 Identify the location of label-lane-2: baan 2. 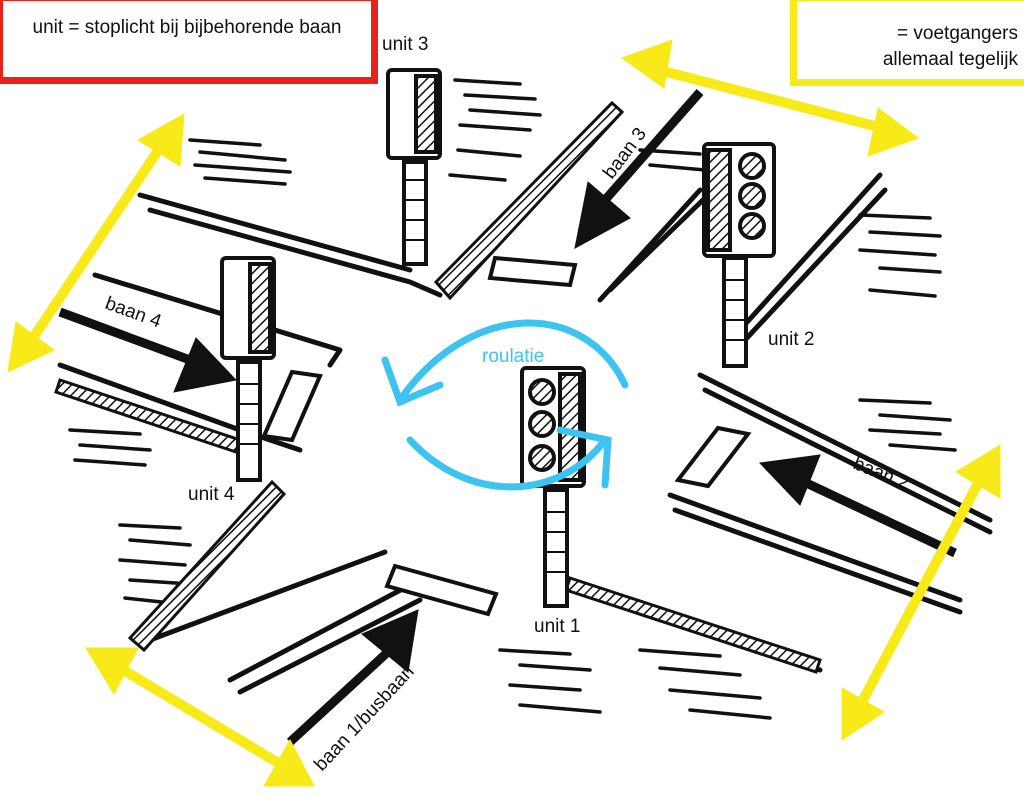
(881, 473).